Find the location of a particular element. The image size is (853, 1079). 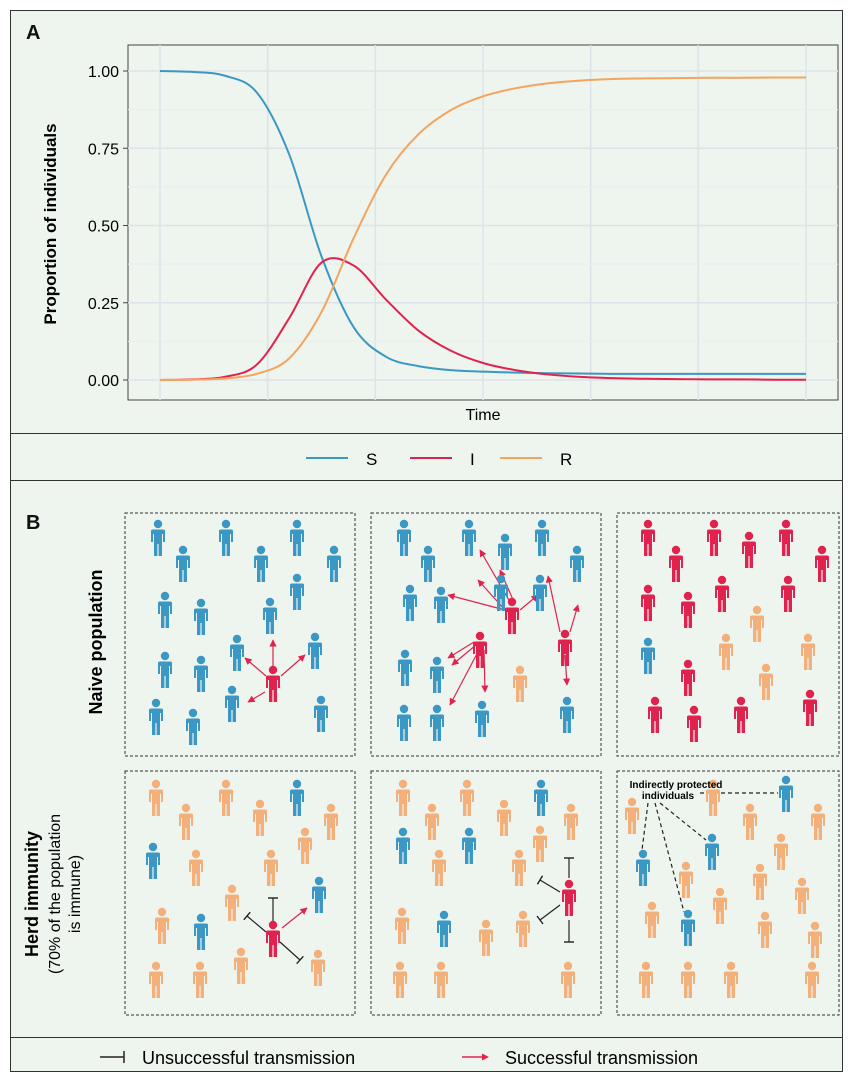

row-label-herd: Herd immunity is located at coordinates (32, 894).